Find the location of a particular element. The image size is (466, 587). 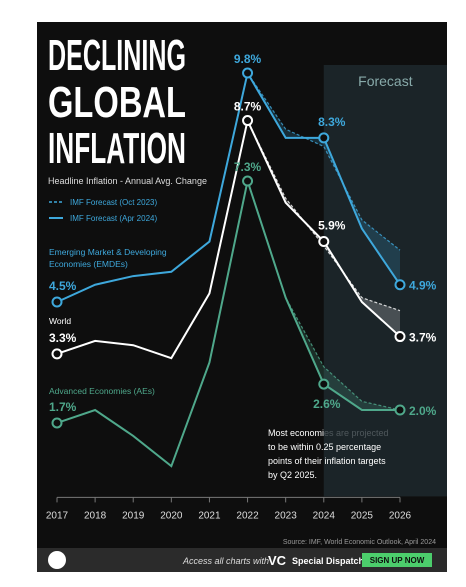

oct-forecast-line is located at coordinates (324, 161).